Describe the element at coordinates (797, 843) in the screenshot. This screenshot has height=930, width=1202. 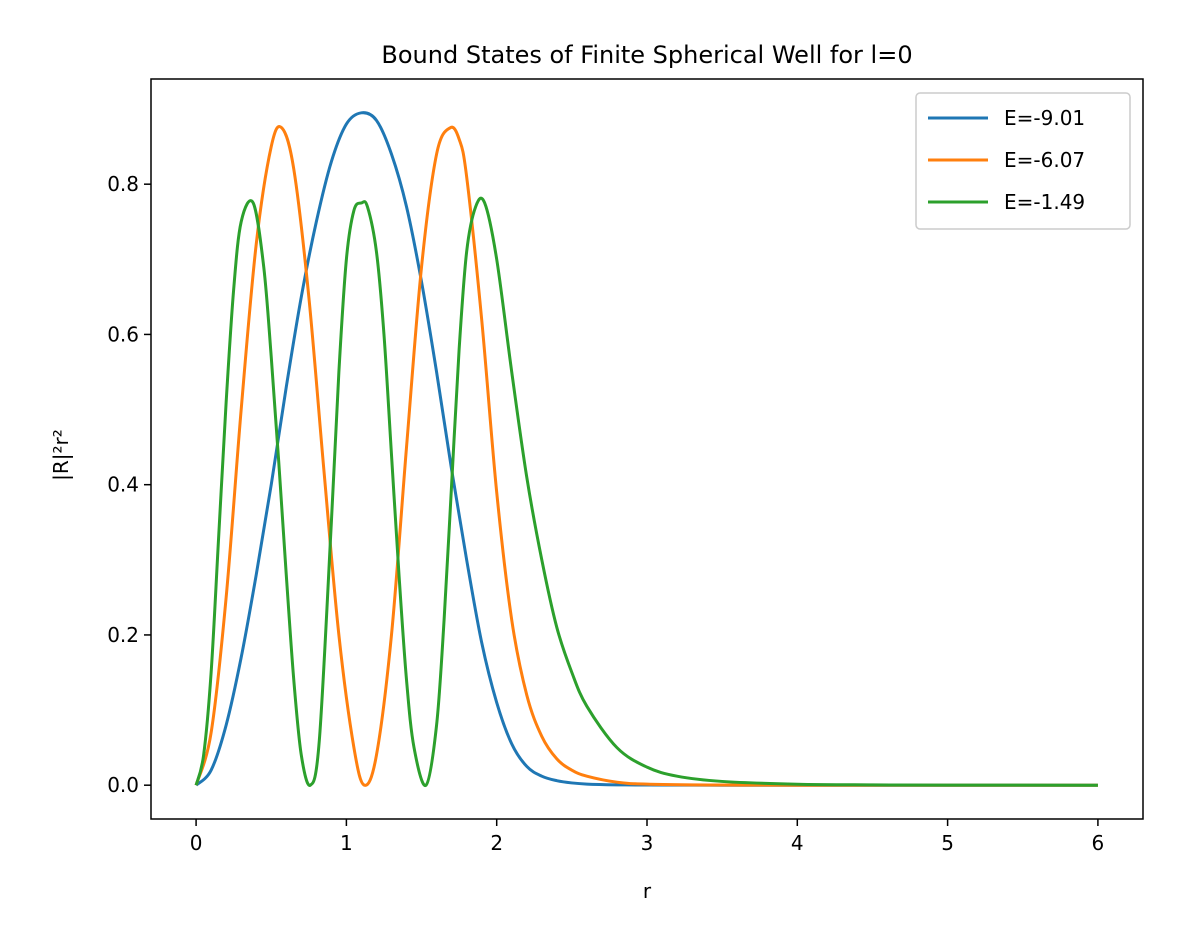
I see `x-tick-label: 4` at that location.